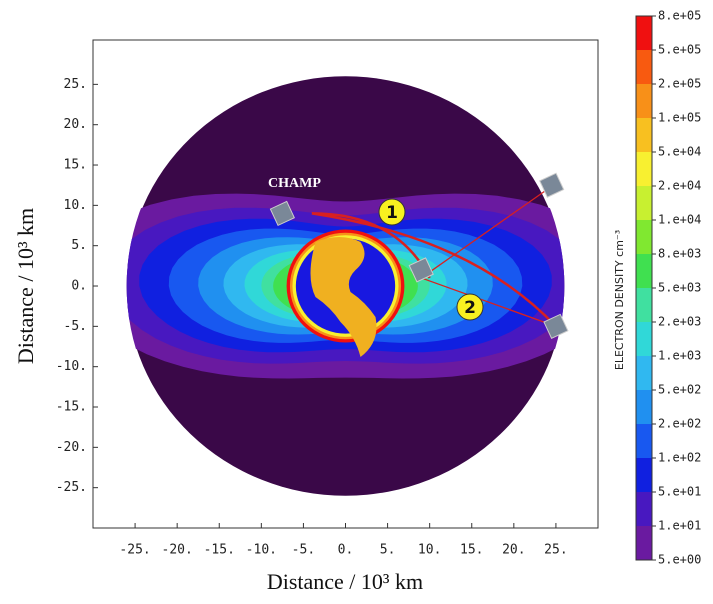  What do you see at coordinates (679, 560) in the screenshot?
I see `colorbar-label: 5.e+00` at bounding box center [679, 560].